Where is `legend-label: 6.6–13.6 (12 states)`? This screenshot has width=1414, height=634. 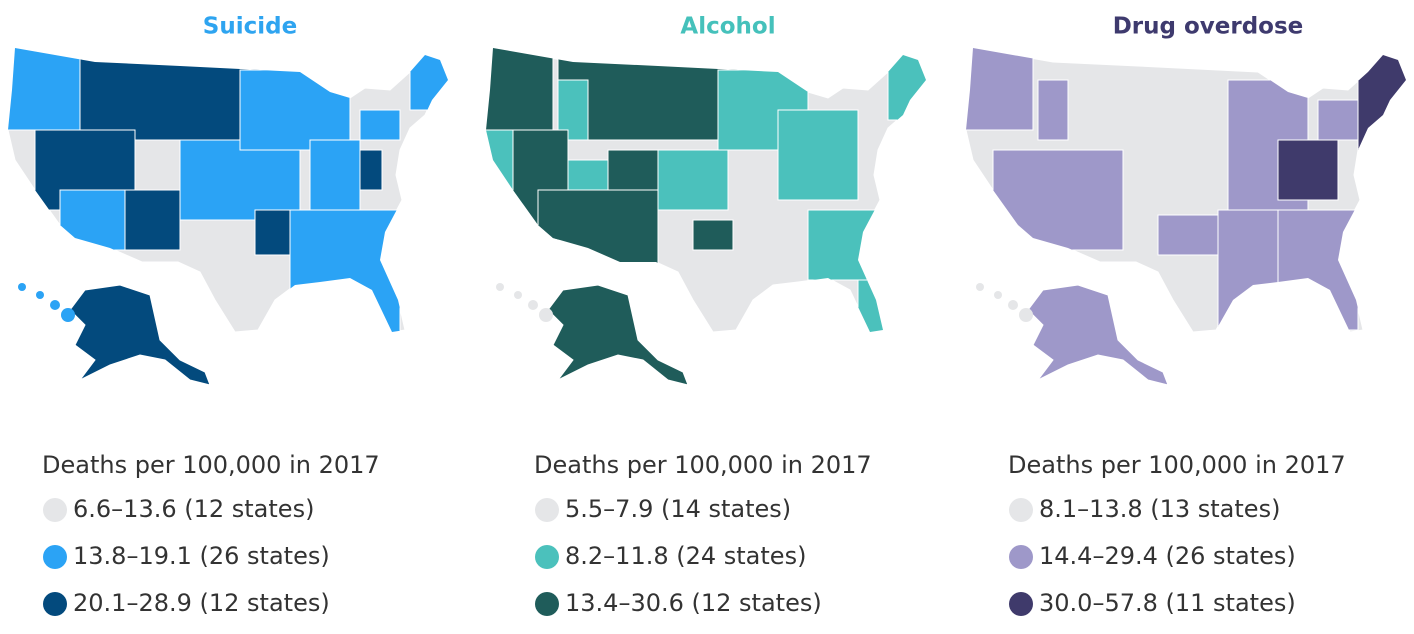
legend-label: 6.6–13.6 (12 states) is located at coordinates (193, 509).